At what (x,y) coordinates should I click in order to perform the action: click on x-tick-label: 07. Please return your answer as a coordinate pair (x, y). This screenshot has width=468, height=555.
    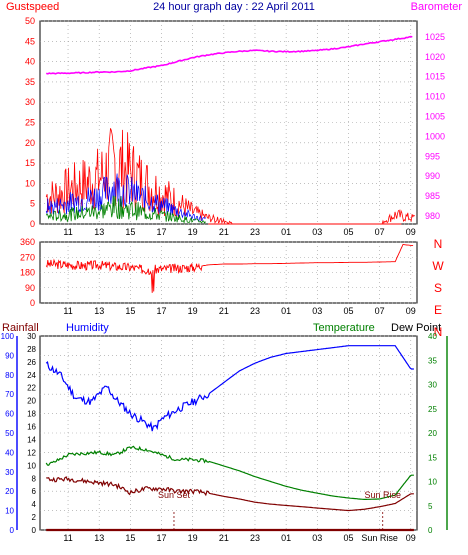
    Looking at the image, I should click on (380, 311).